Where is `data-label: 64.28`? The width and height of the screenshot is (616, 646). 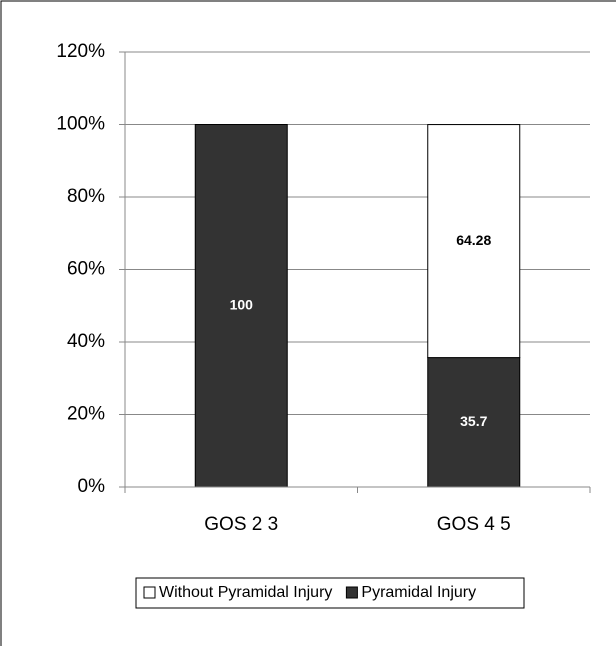
data-label: 64.28 is located at coordinates (473, 240).